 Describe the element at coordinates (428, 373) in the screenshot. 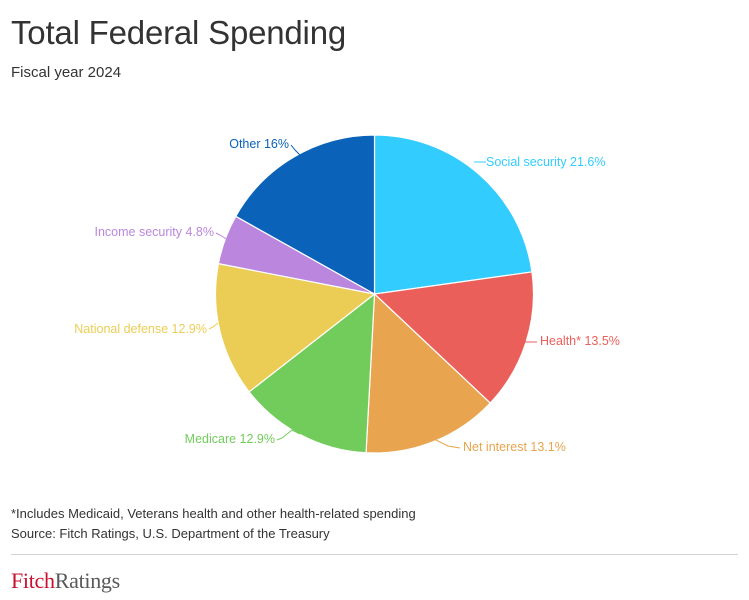

I see `pie-slice-net-interest` at that location.